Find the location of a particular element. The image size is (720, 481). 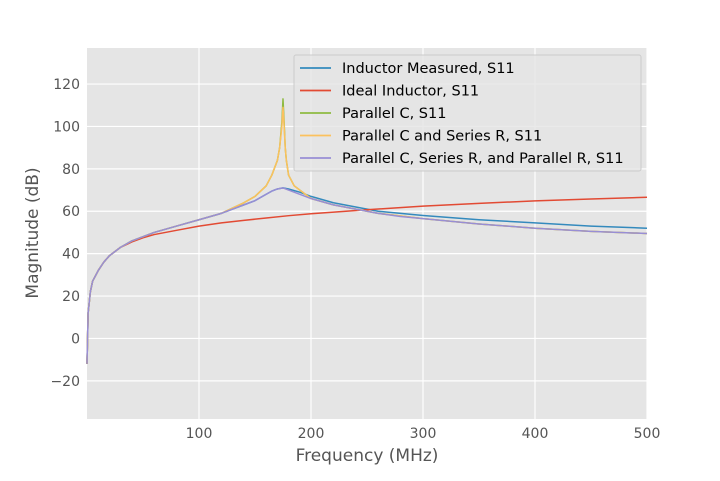

y-tick-label: 80 is located at coordinates (71, 170).